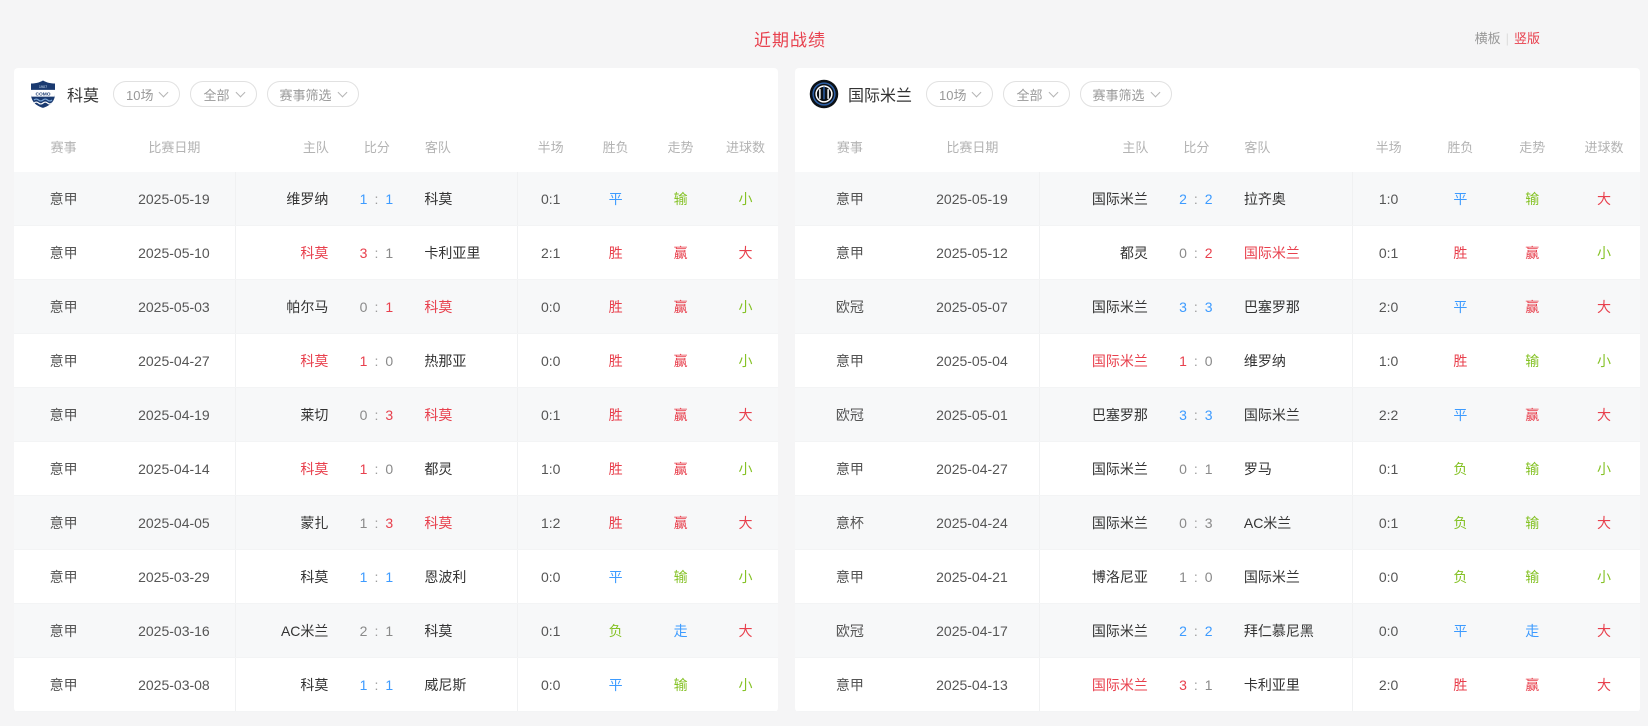 The width and height of the screenshot is (1648, 726). What do you see at coordinates (1271, 684) in the screenshot?
I see `away-team-name: 卡利亚里` at bounding box center [1271, 684].